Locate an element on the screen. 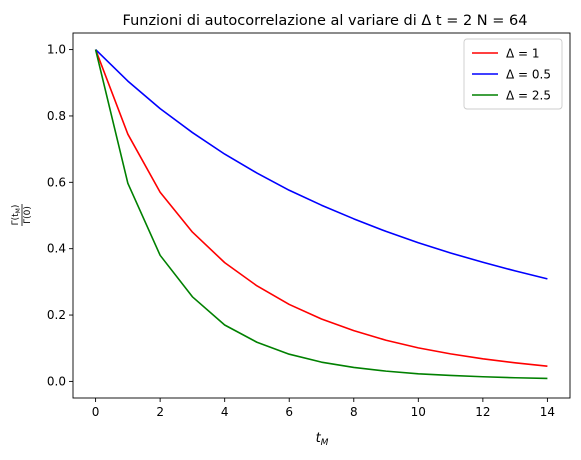 This screenshot has height=460, width=581. x-axis-label: tM is located at coordinates (322, 439).